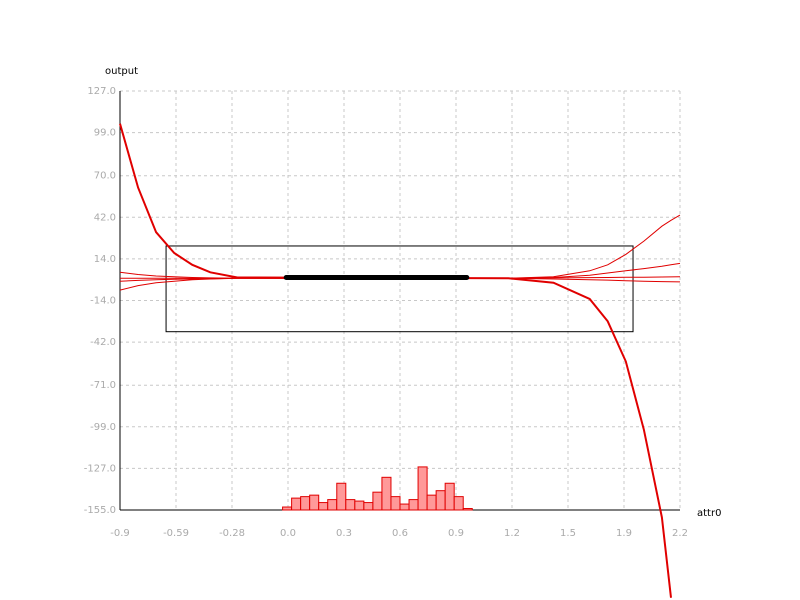 This screenshot has width=800, height=600. I want to click on x-tick-label: 0.9, so click(456, 533).